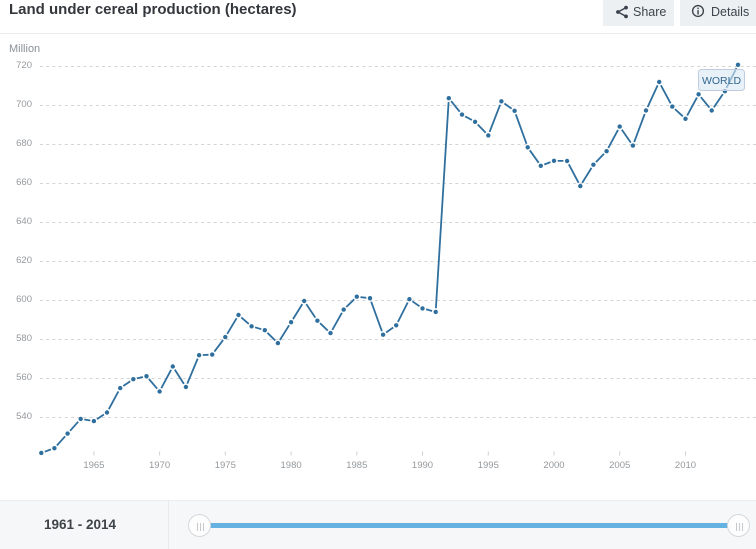 This screenshot has width=756, height=549. What do you see at coordinates (93, 465) in the screenshot?
I see `svg-text: 1965` at bounding box center [93, 465].